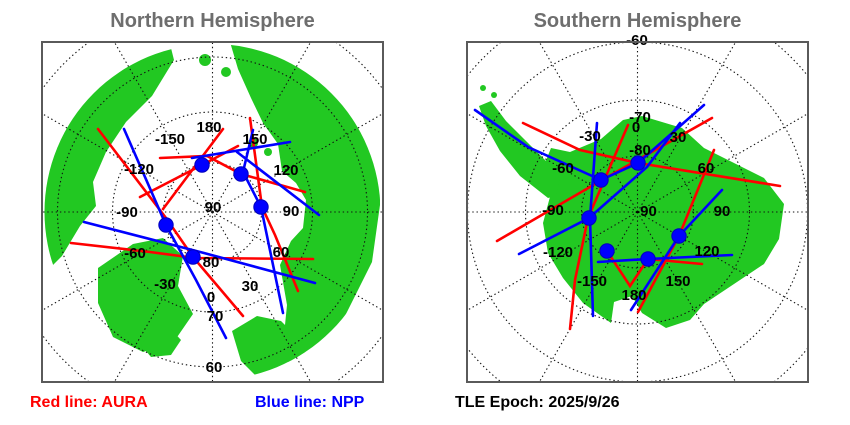  What do you see at coordinates (637, 21) in the screenshot?
I see `southern-hemisphere-title: Southern Hemisphere` at bounding box center [637, 21].